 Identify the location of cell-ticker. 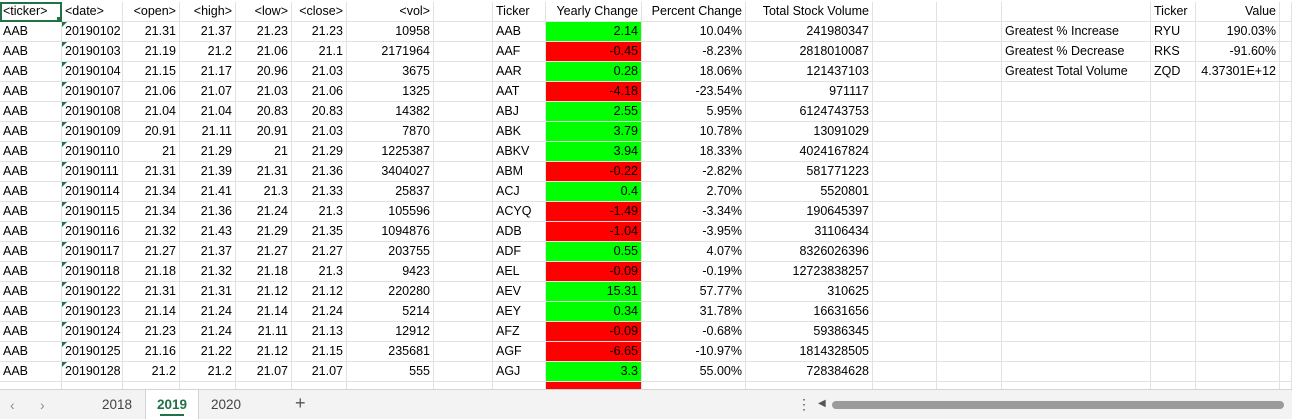
(31, 385).